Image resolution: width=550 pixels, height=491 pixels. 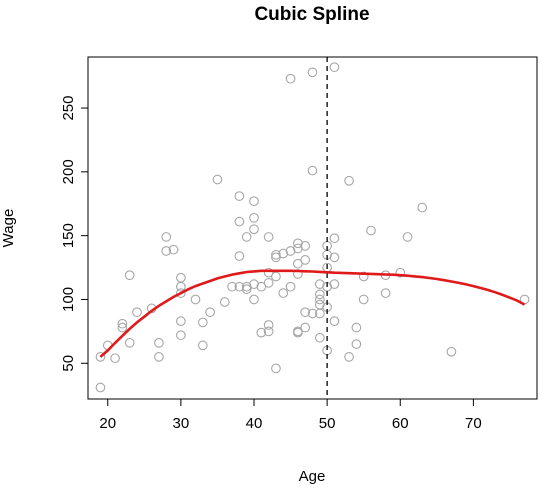 I want to click on y-tick-label: 100, so click(x=68, y=299).